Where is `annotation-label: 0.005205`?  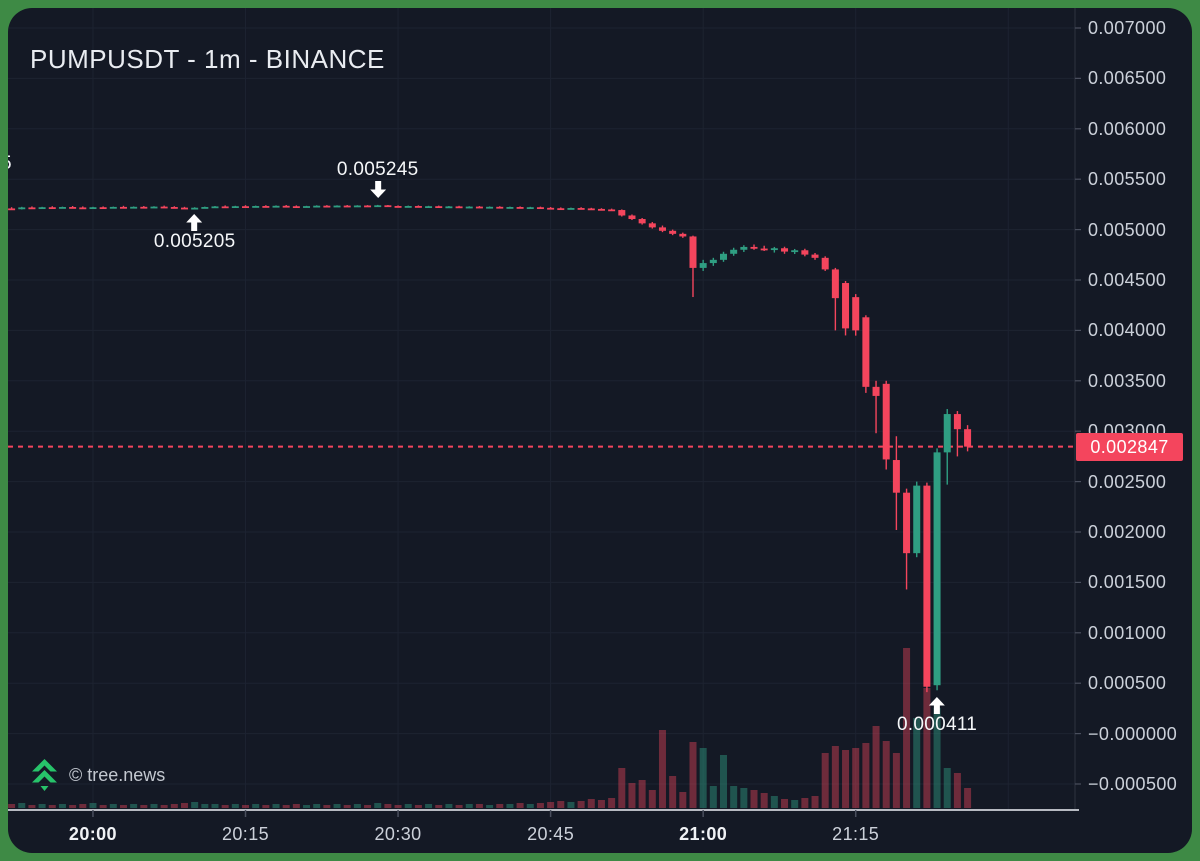 annotation-label: 0.005205 is located at coordinates (194, 241).